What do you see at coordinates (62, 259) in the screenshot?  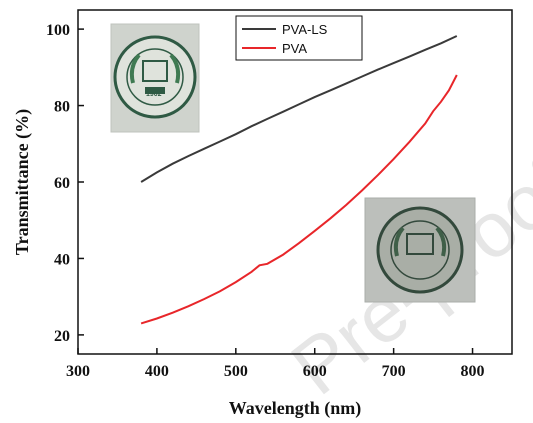 I see `y-tick-label: 40` at bounding box center [62, 259].